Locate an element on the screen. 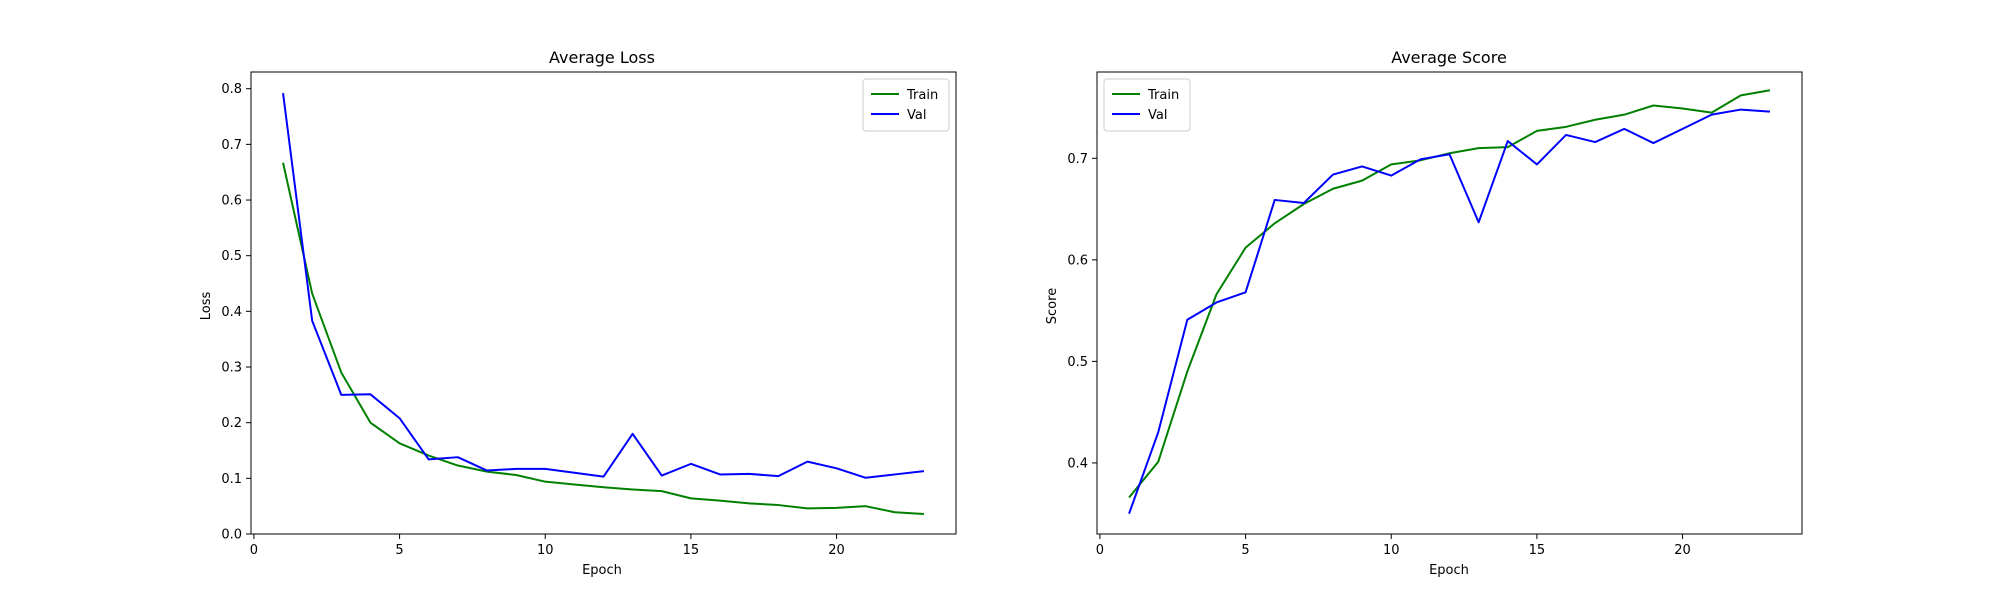 The height and width of the screenshot is (600, 2000). loss-legend-label-val: Val is located at coordinates (916, 115).